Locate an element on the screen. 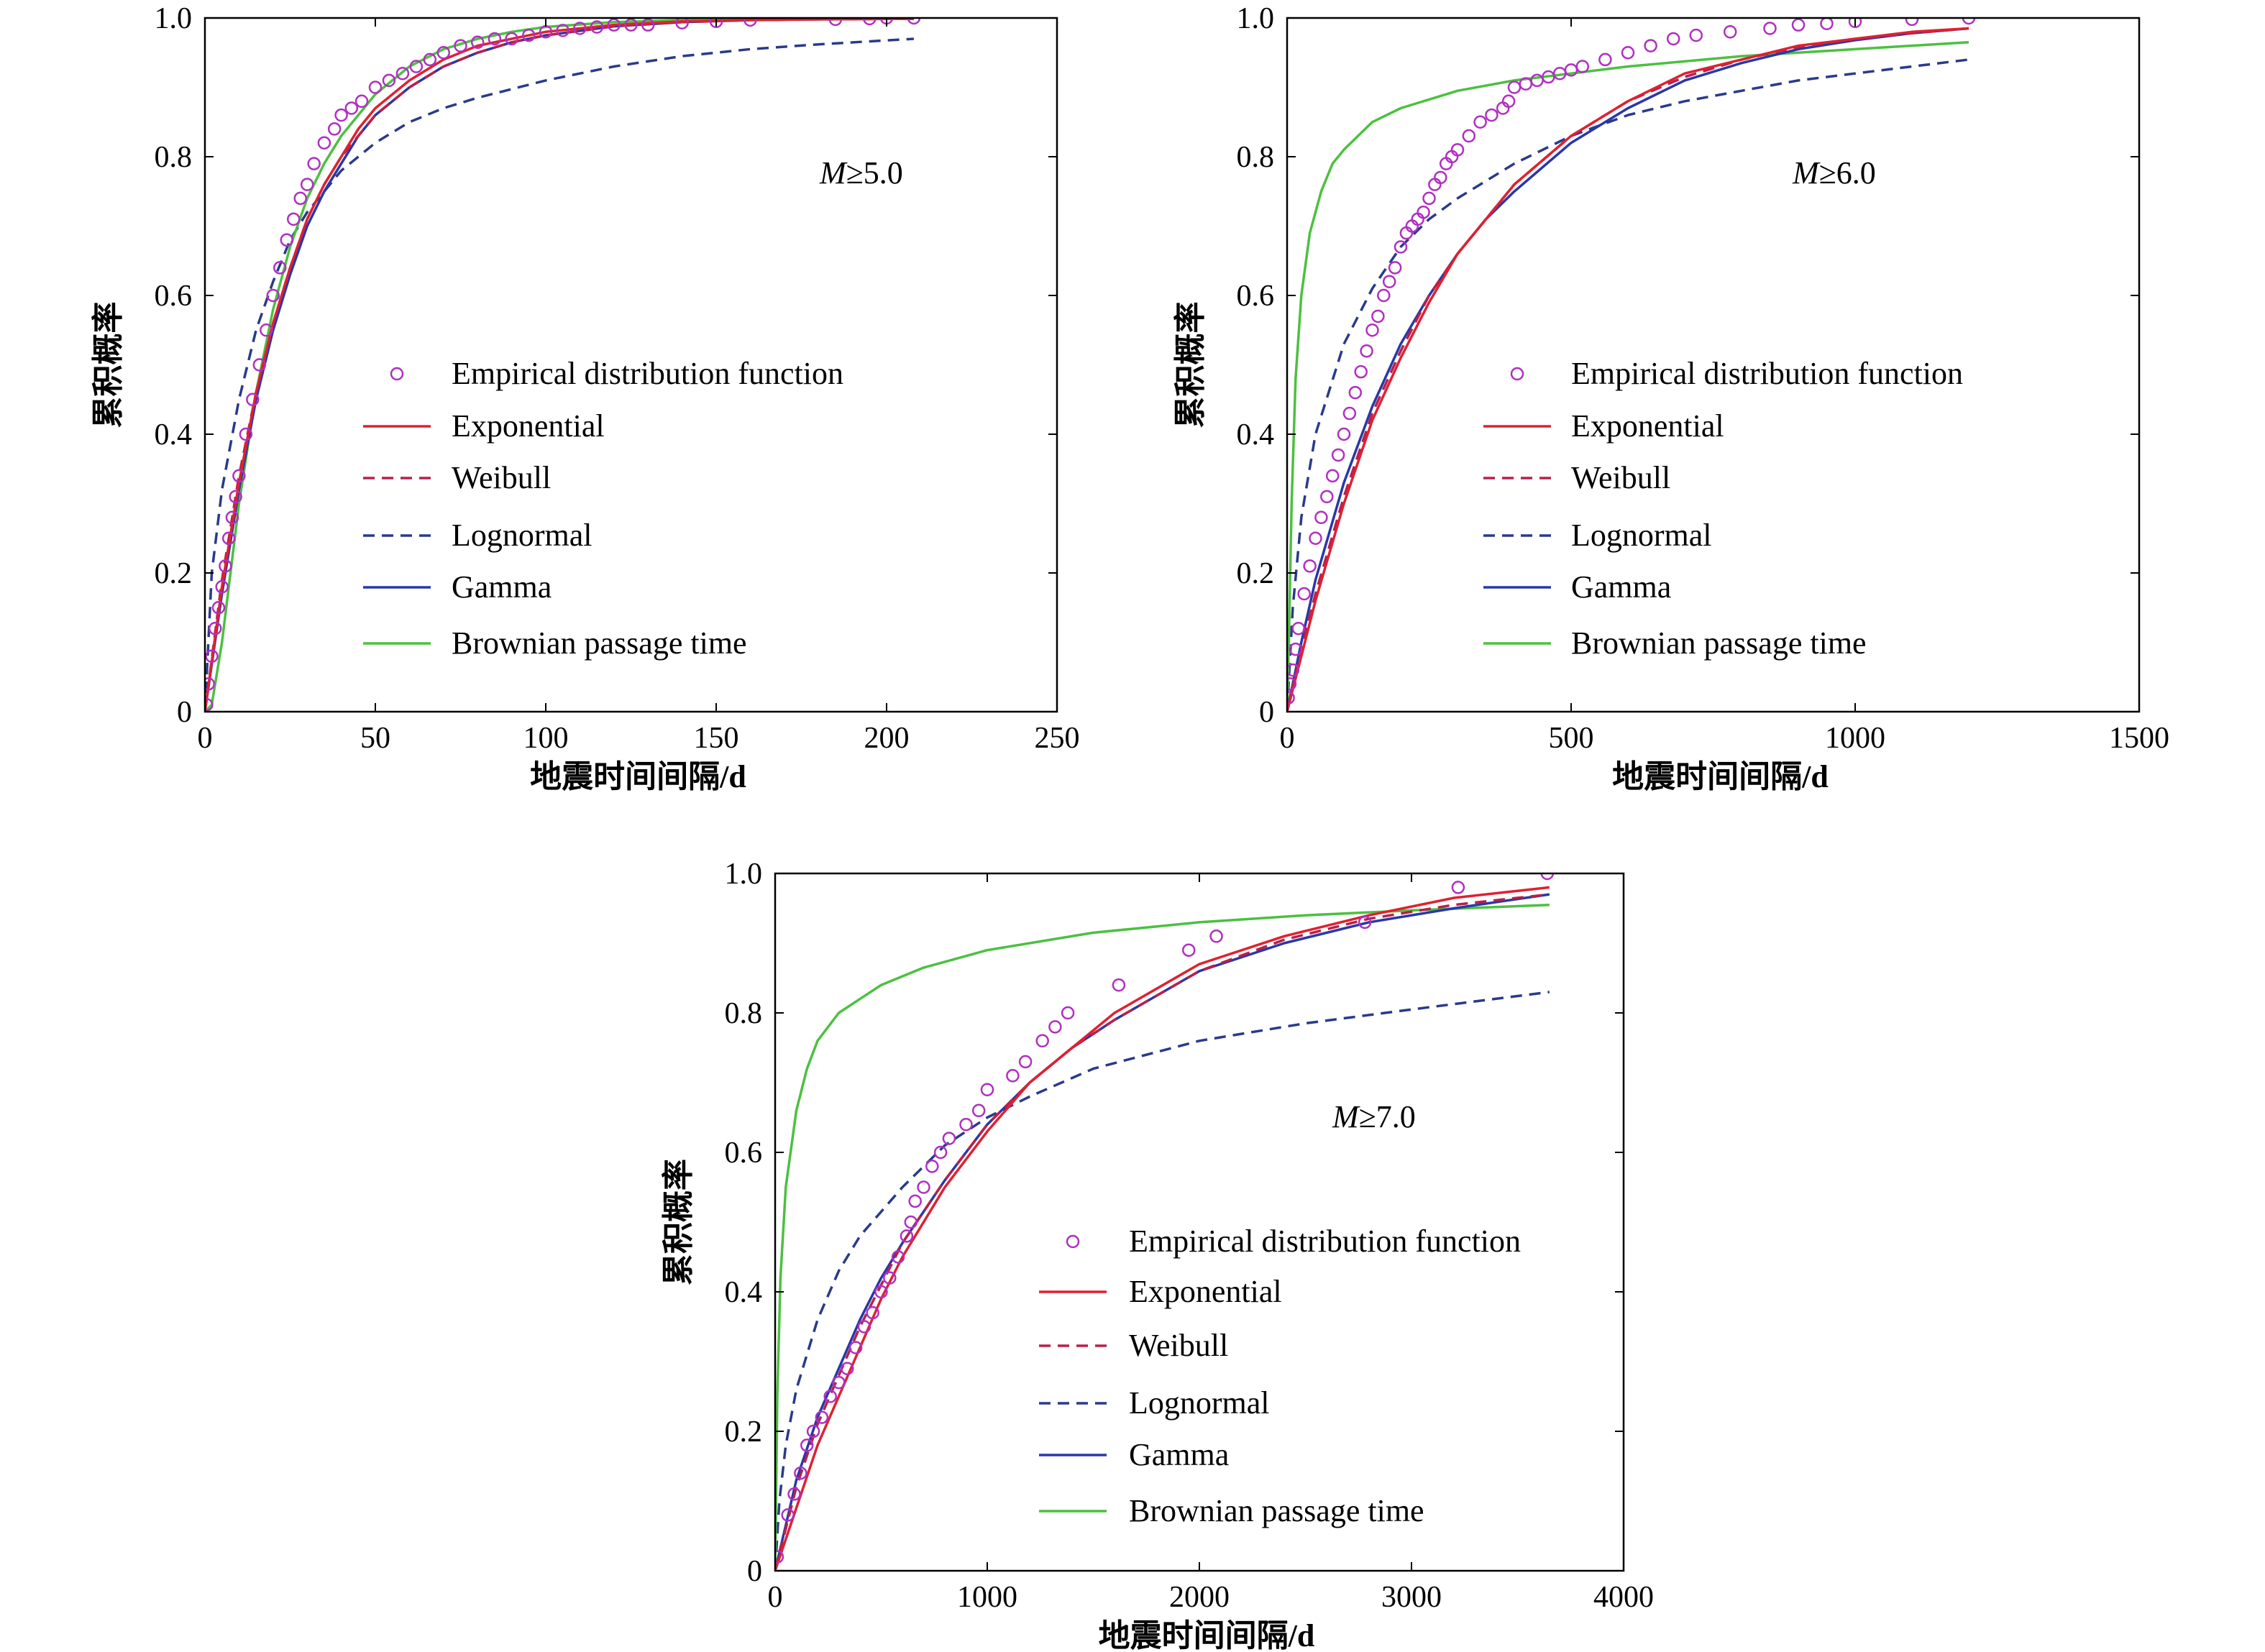  legend-label-empirical: Empirical distribution function is located at coordinates (1767, 373).